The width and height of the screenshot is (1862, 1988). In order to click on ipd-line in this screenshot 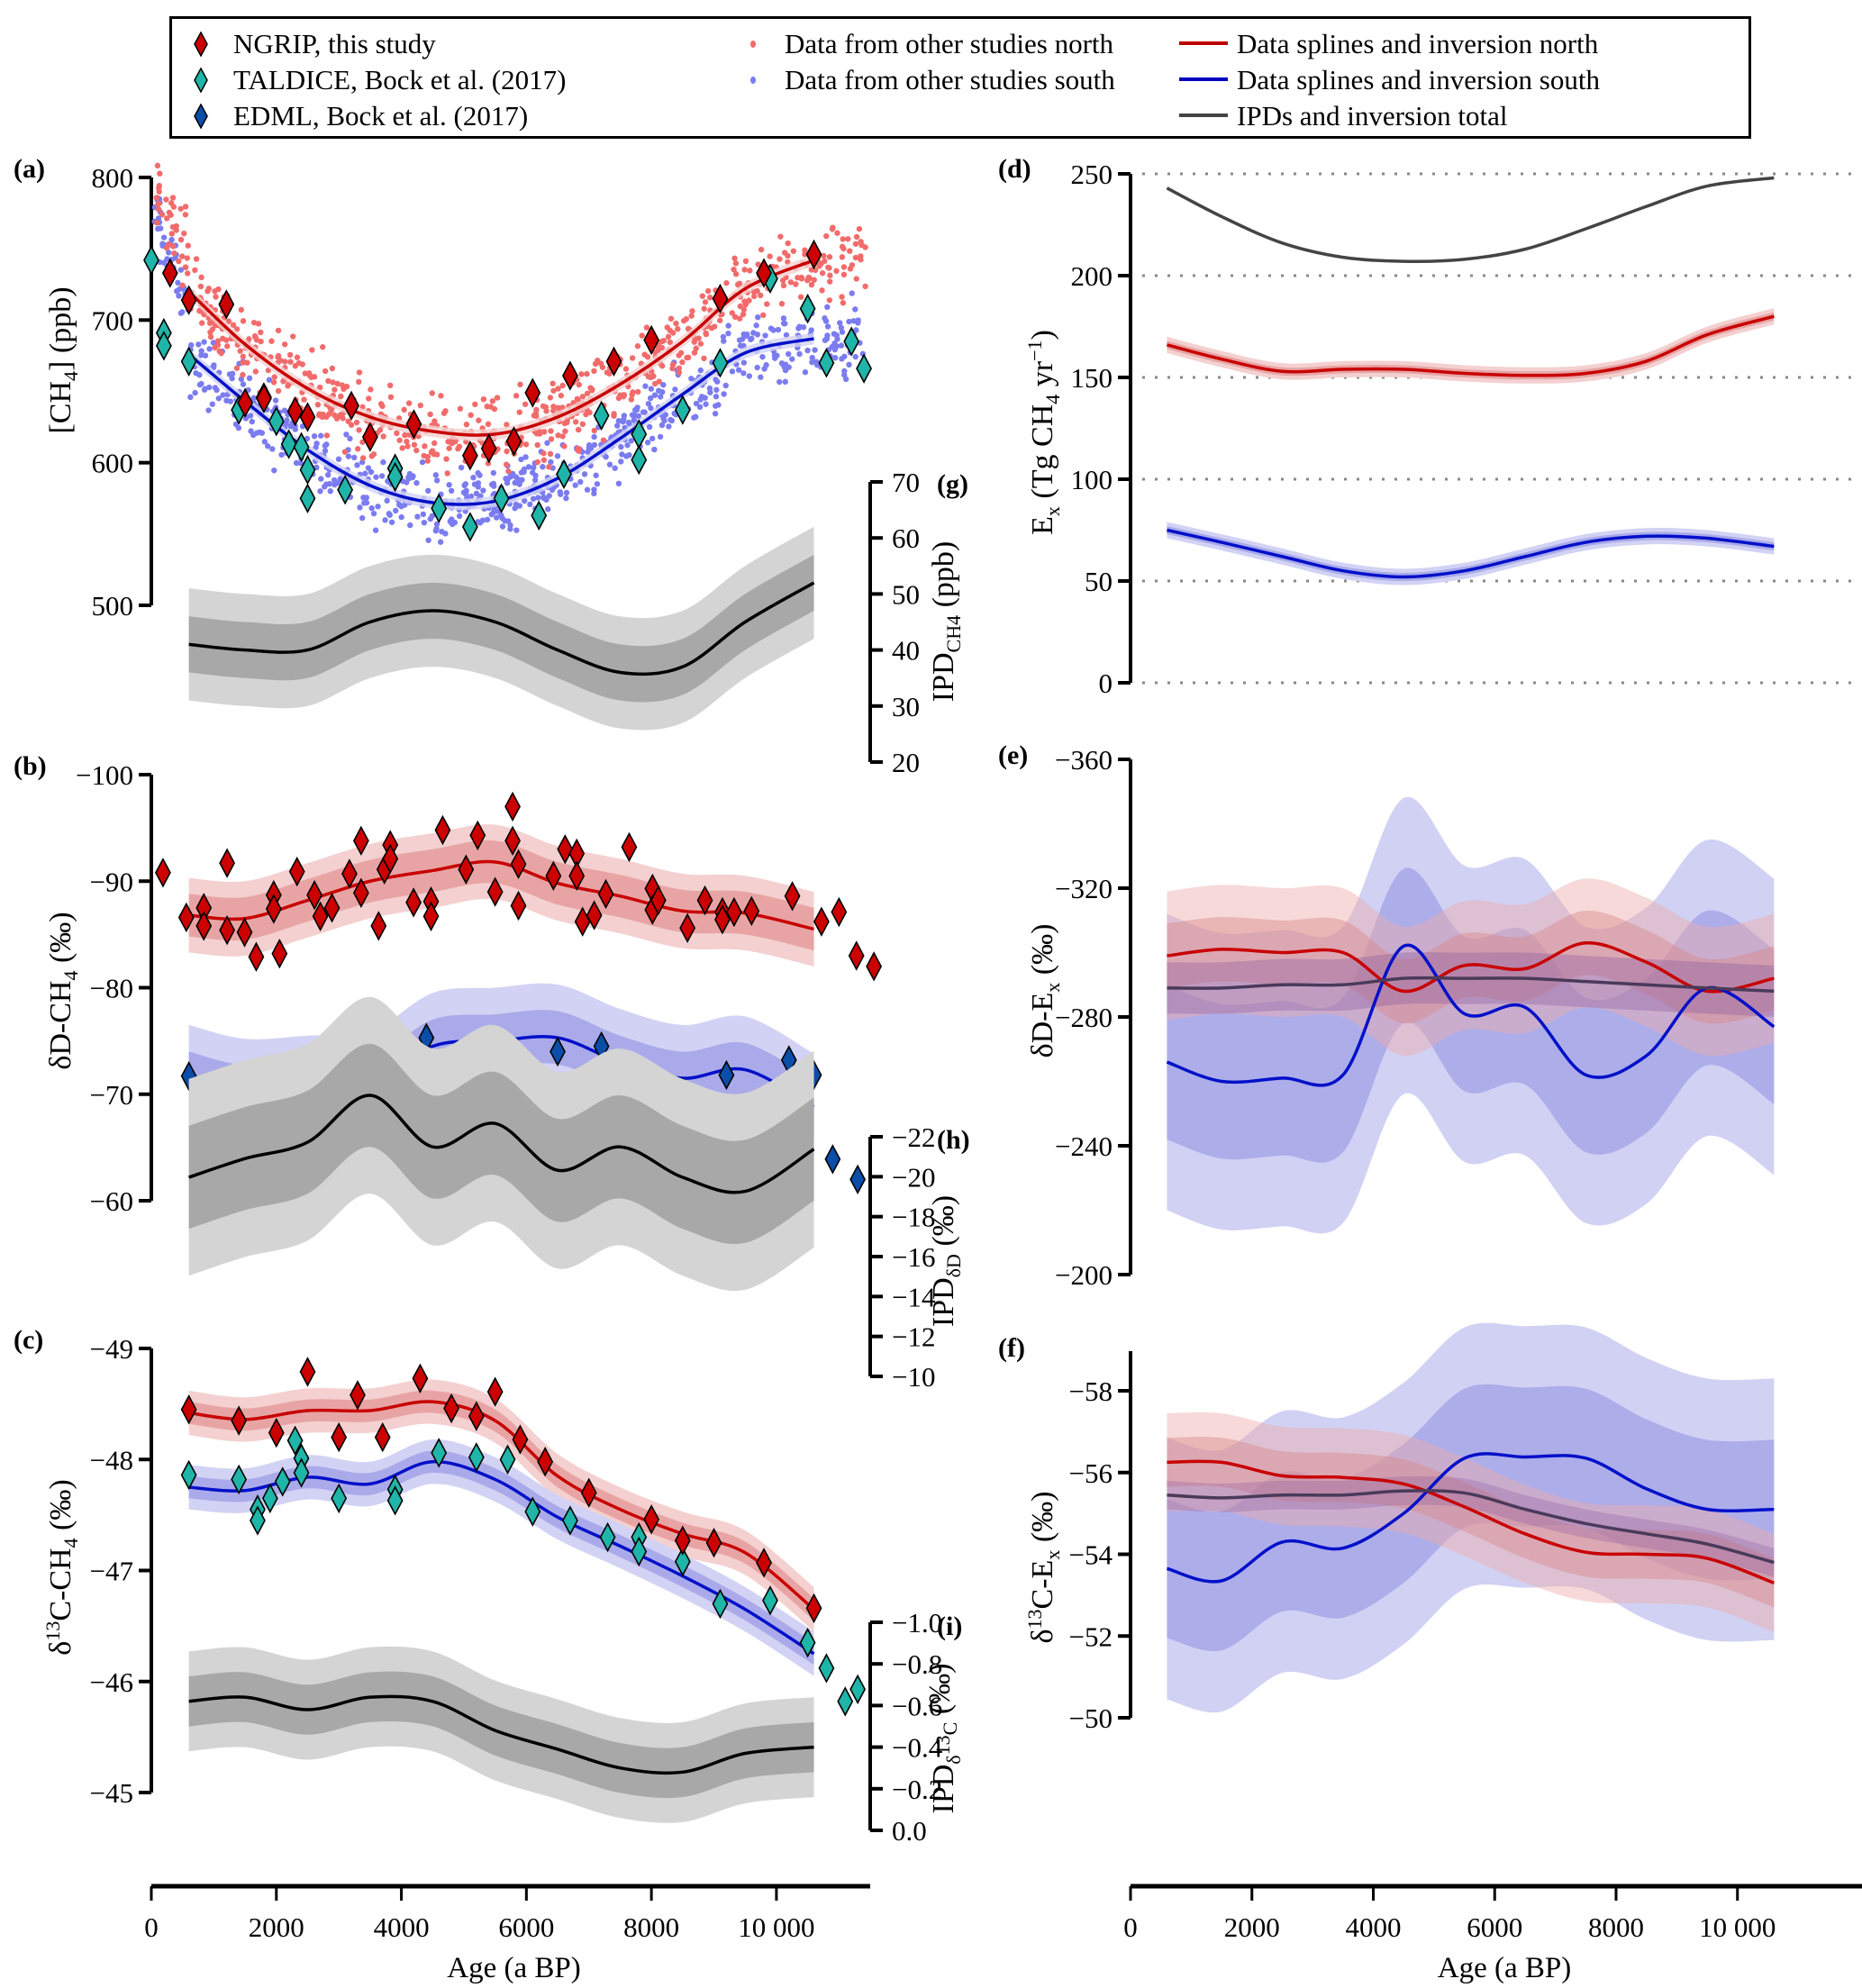, I will do `click(502, 1144)`.